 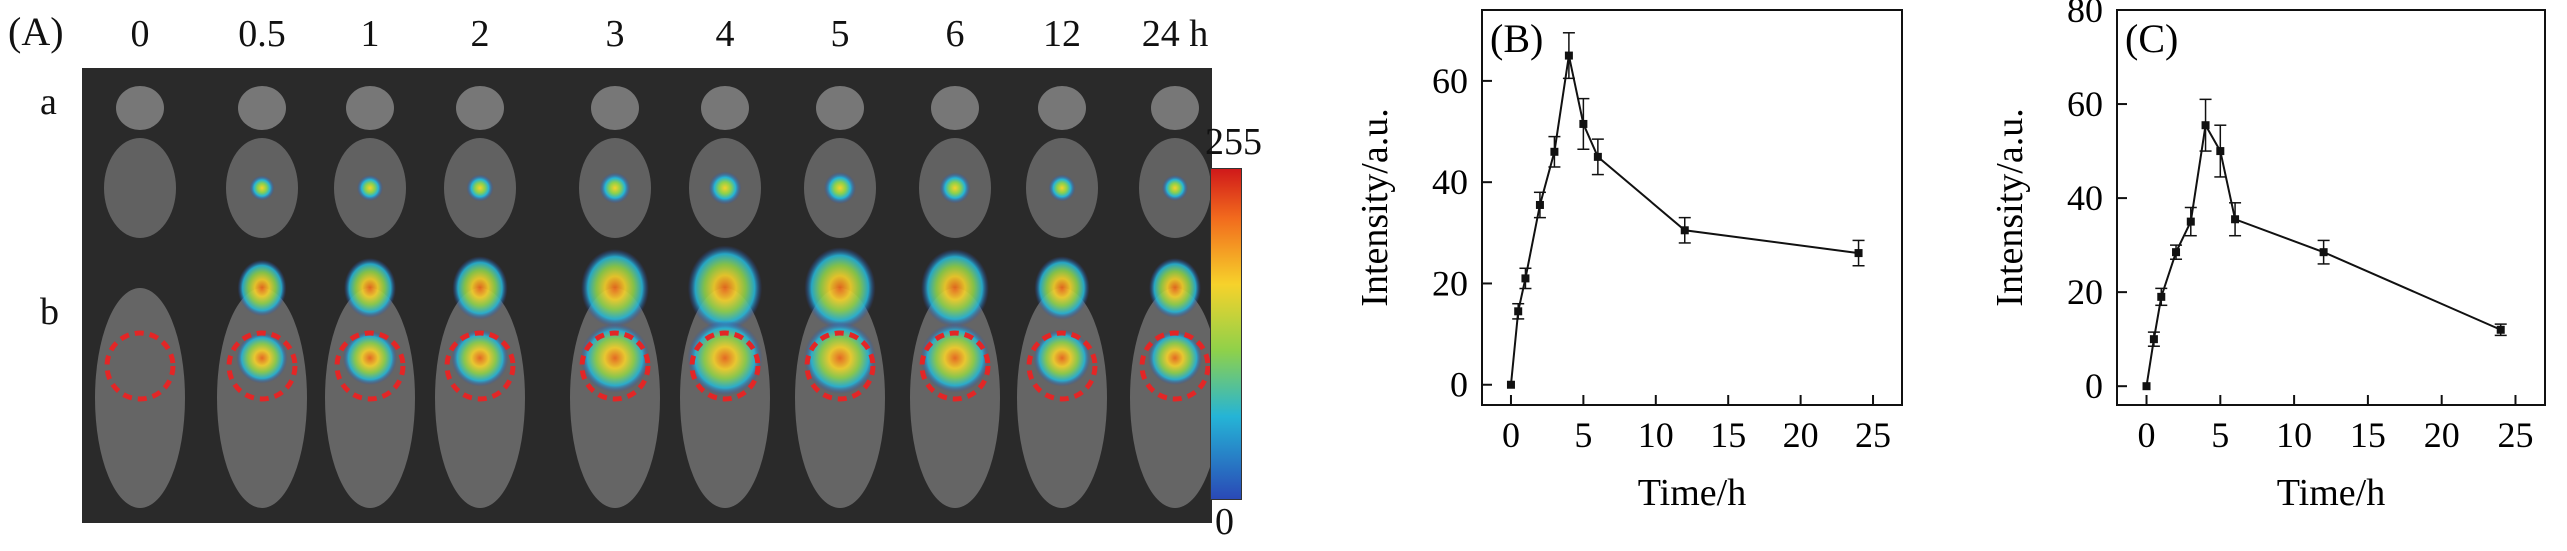 What do you see at coordinates (262, 34) in the screenshot?
I see `time-label: 0.5` at bounding box center [262, 34].